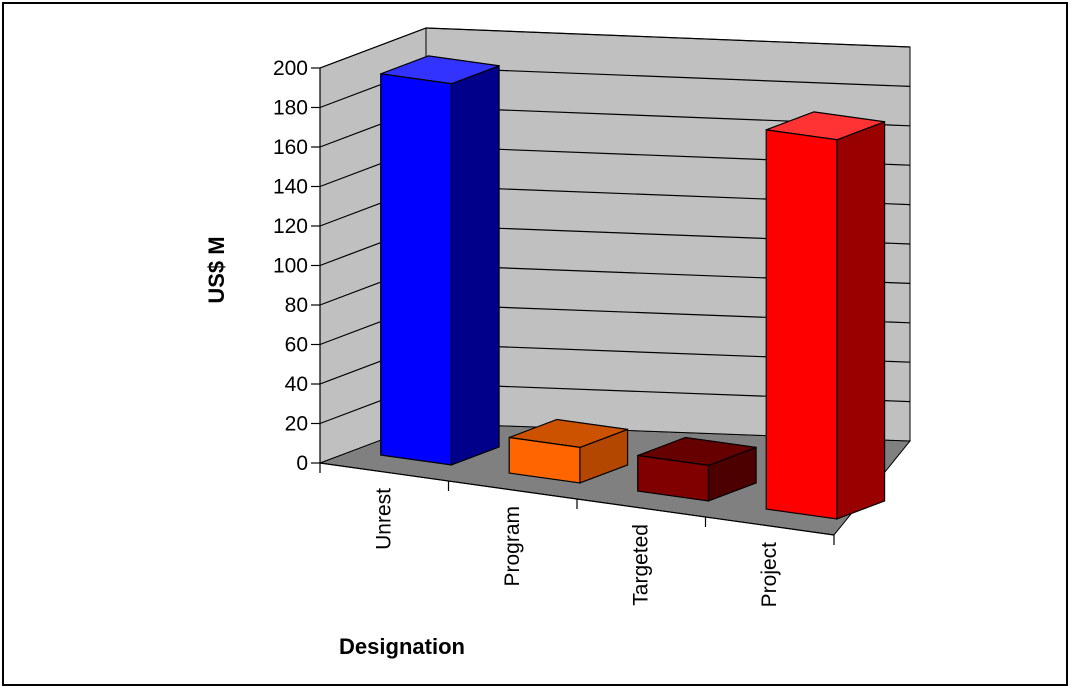 The width and height of the screenshot is (1072, 690). Describe the element at coordinates (640, 565) in the screenshot. I see `category-label: Targeted` at that location.